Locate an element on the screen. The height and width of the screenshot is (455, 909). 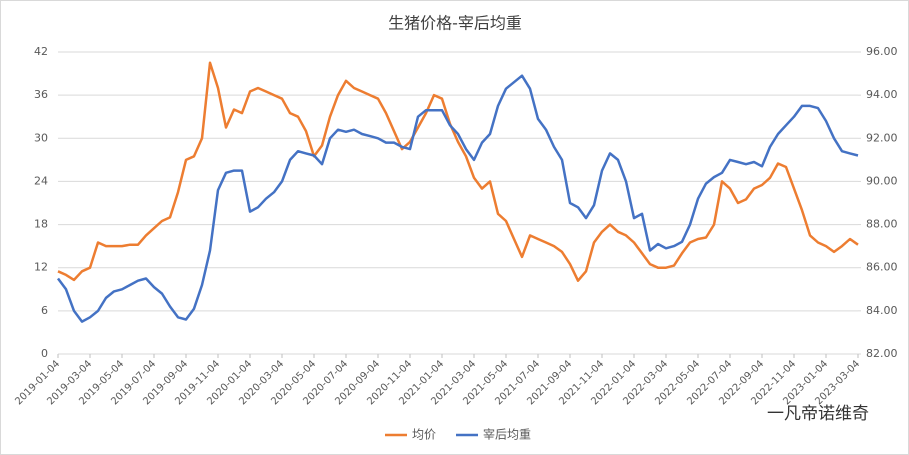
y2-tick-label: 90.00 is located at coordinates (882, 180).